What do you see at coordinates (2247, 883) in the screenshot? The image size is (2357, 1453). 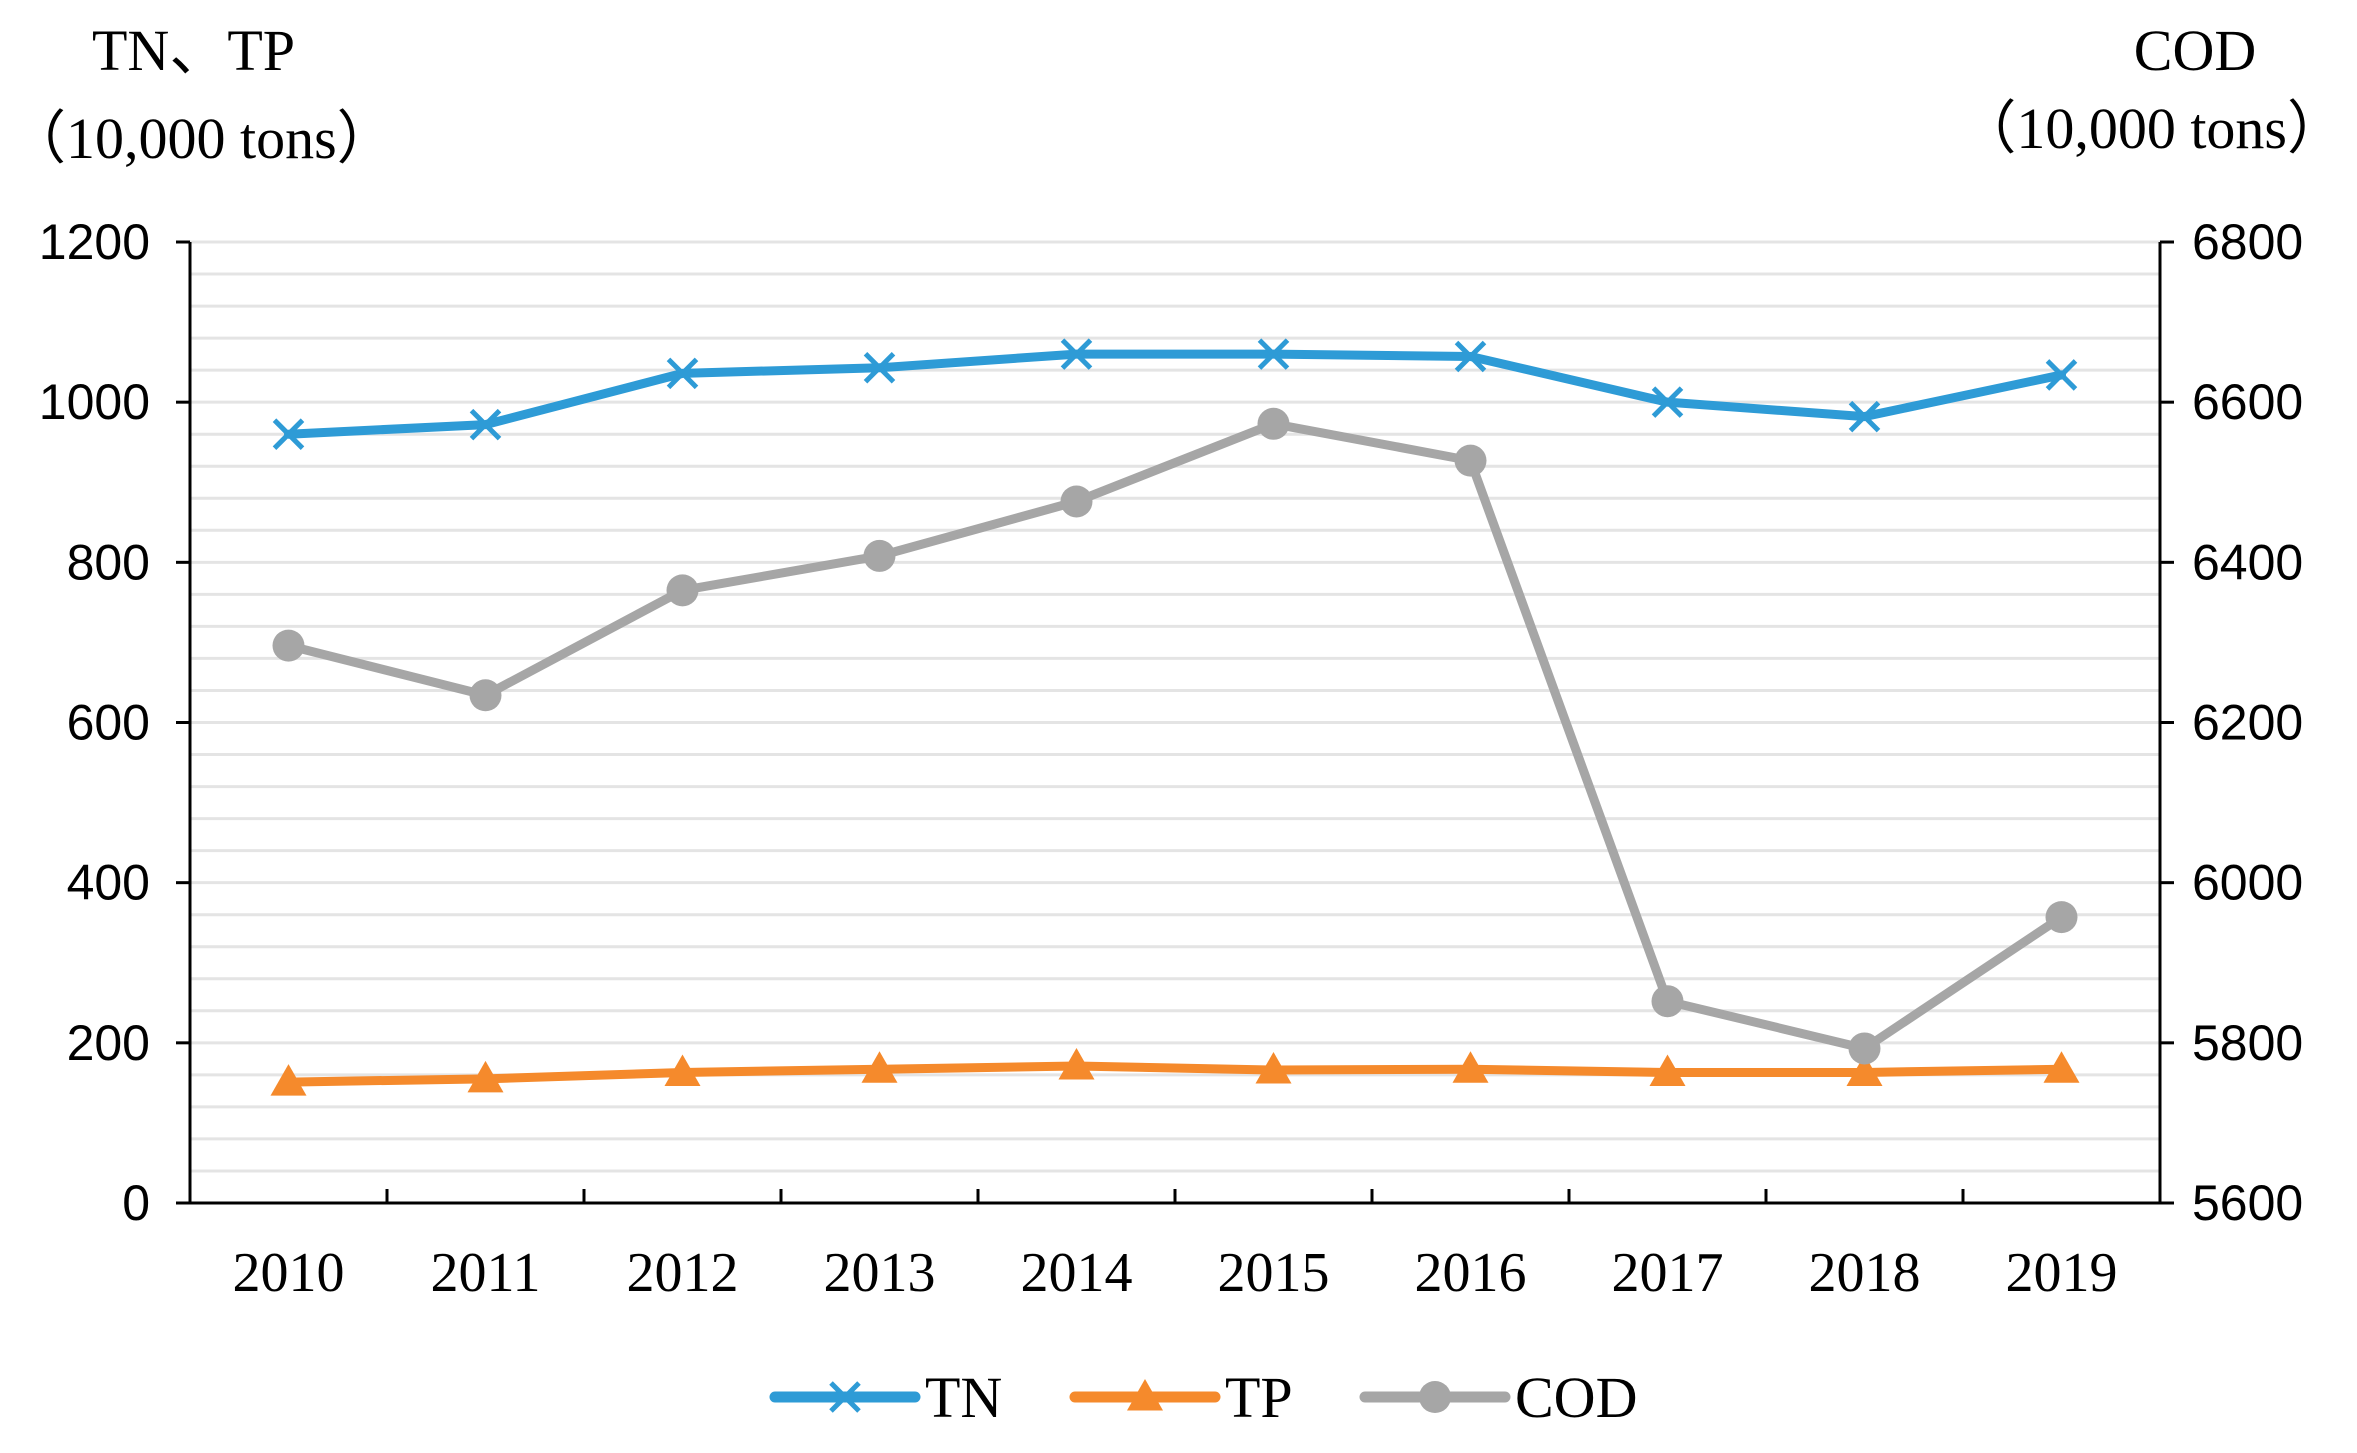 I see `right-tick-label: 6000` at bounding box center [2247, 883].